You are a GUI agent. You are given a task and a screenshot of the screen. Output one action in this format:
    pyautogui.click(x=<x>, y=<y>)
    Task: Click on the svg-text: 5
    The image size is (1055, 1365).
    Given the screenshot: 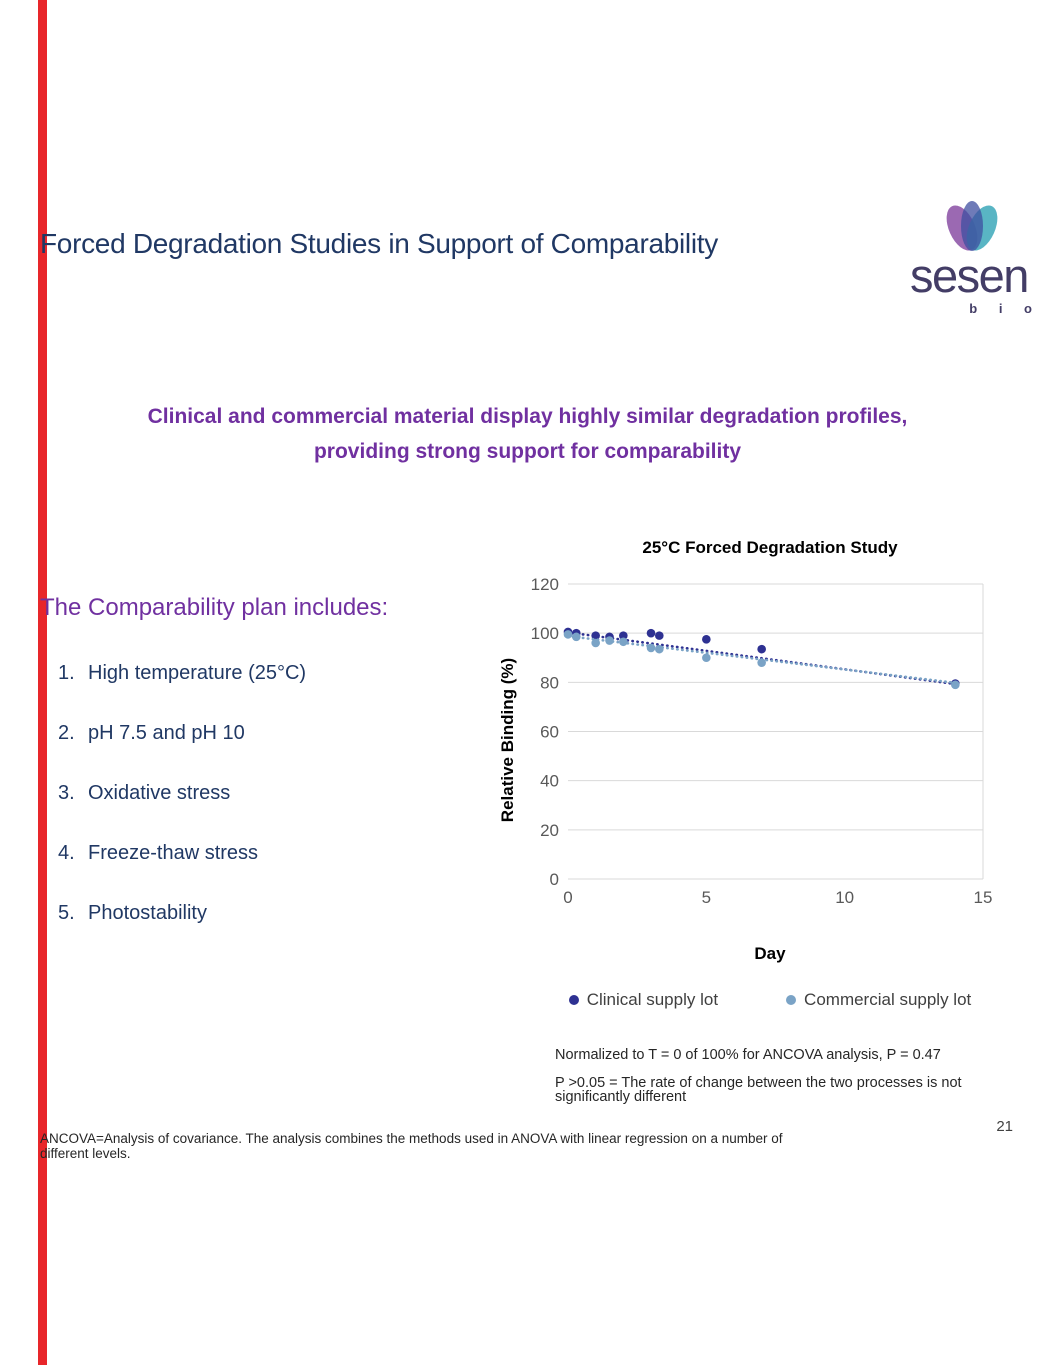 What is the action you would take?
    pyautogui.click(x=706, y=897)
    